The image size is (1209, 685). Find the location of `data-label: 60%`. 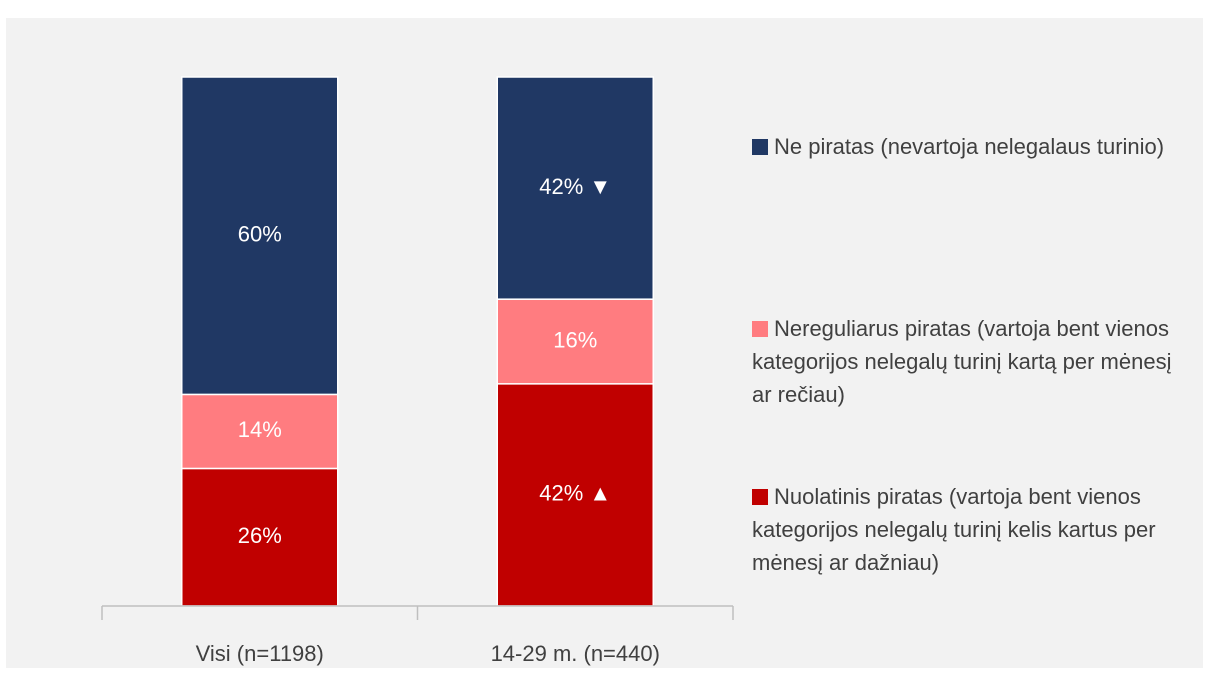

data-label: 60% is located at coordinates (260, 234).